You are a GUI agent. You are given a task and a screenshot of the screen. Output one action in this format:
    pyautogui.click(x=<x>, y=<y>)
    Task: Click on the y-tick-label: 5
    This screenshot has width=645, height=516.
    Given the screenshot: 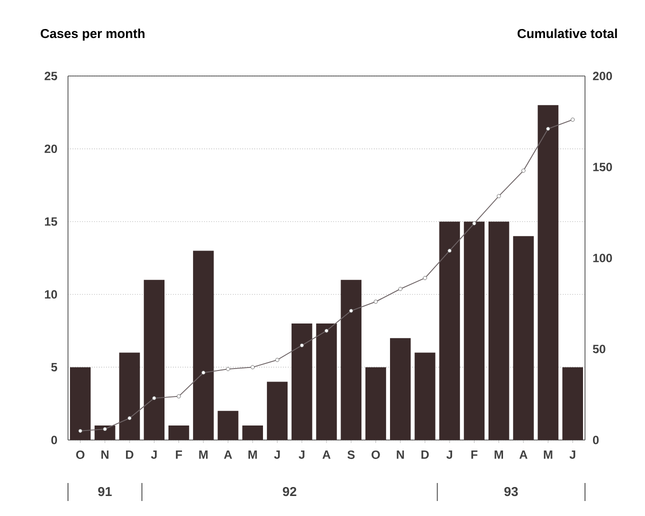 What is the action you would take?
    pyautogui.click(x=54, y=367)
    